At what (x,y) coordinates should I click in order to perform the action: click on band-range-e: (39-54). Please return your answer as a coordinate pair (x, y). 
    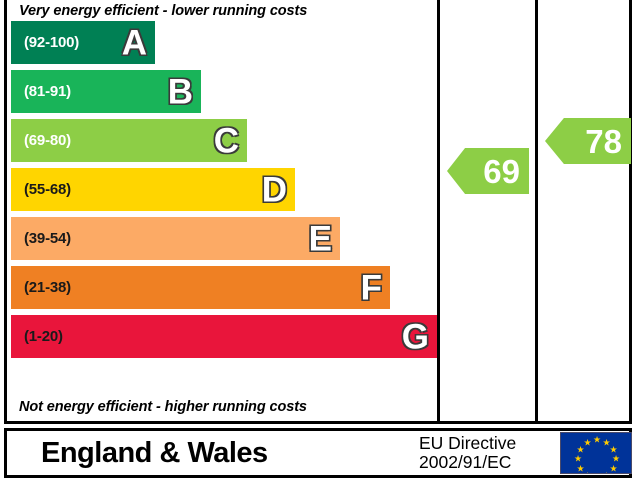
    Looking at the image, I should click on (47, 238).